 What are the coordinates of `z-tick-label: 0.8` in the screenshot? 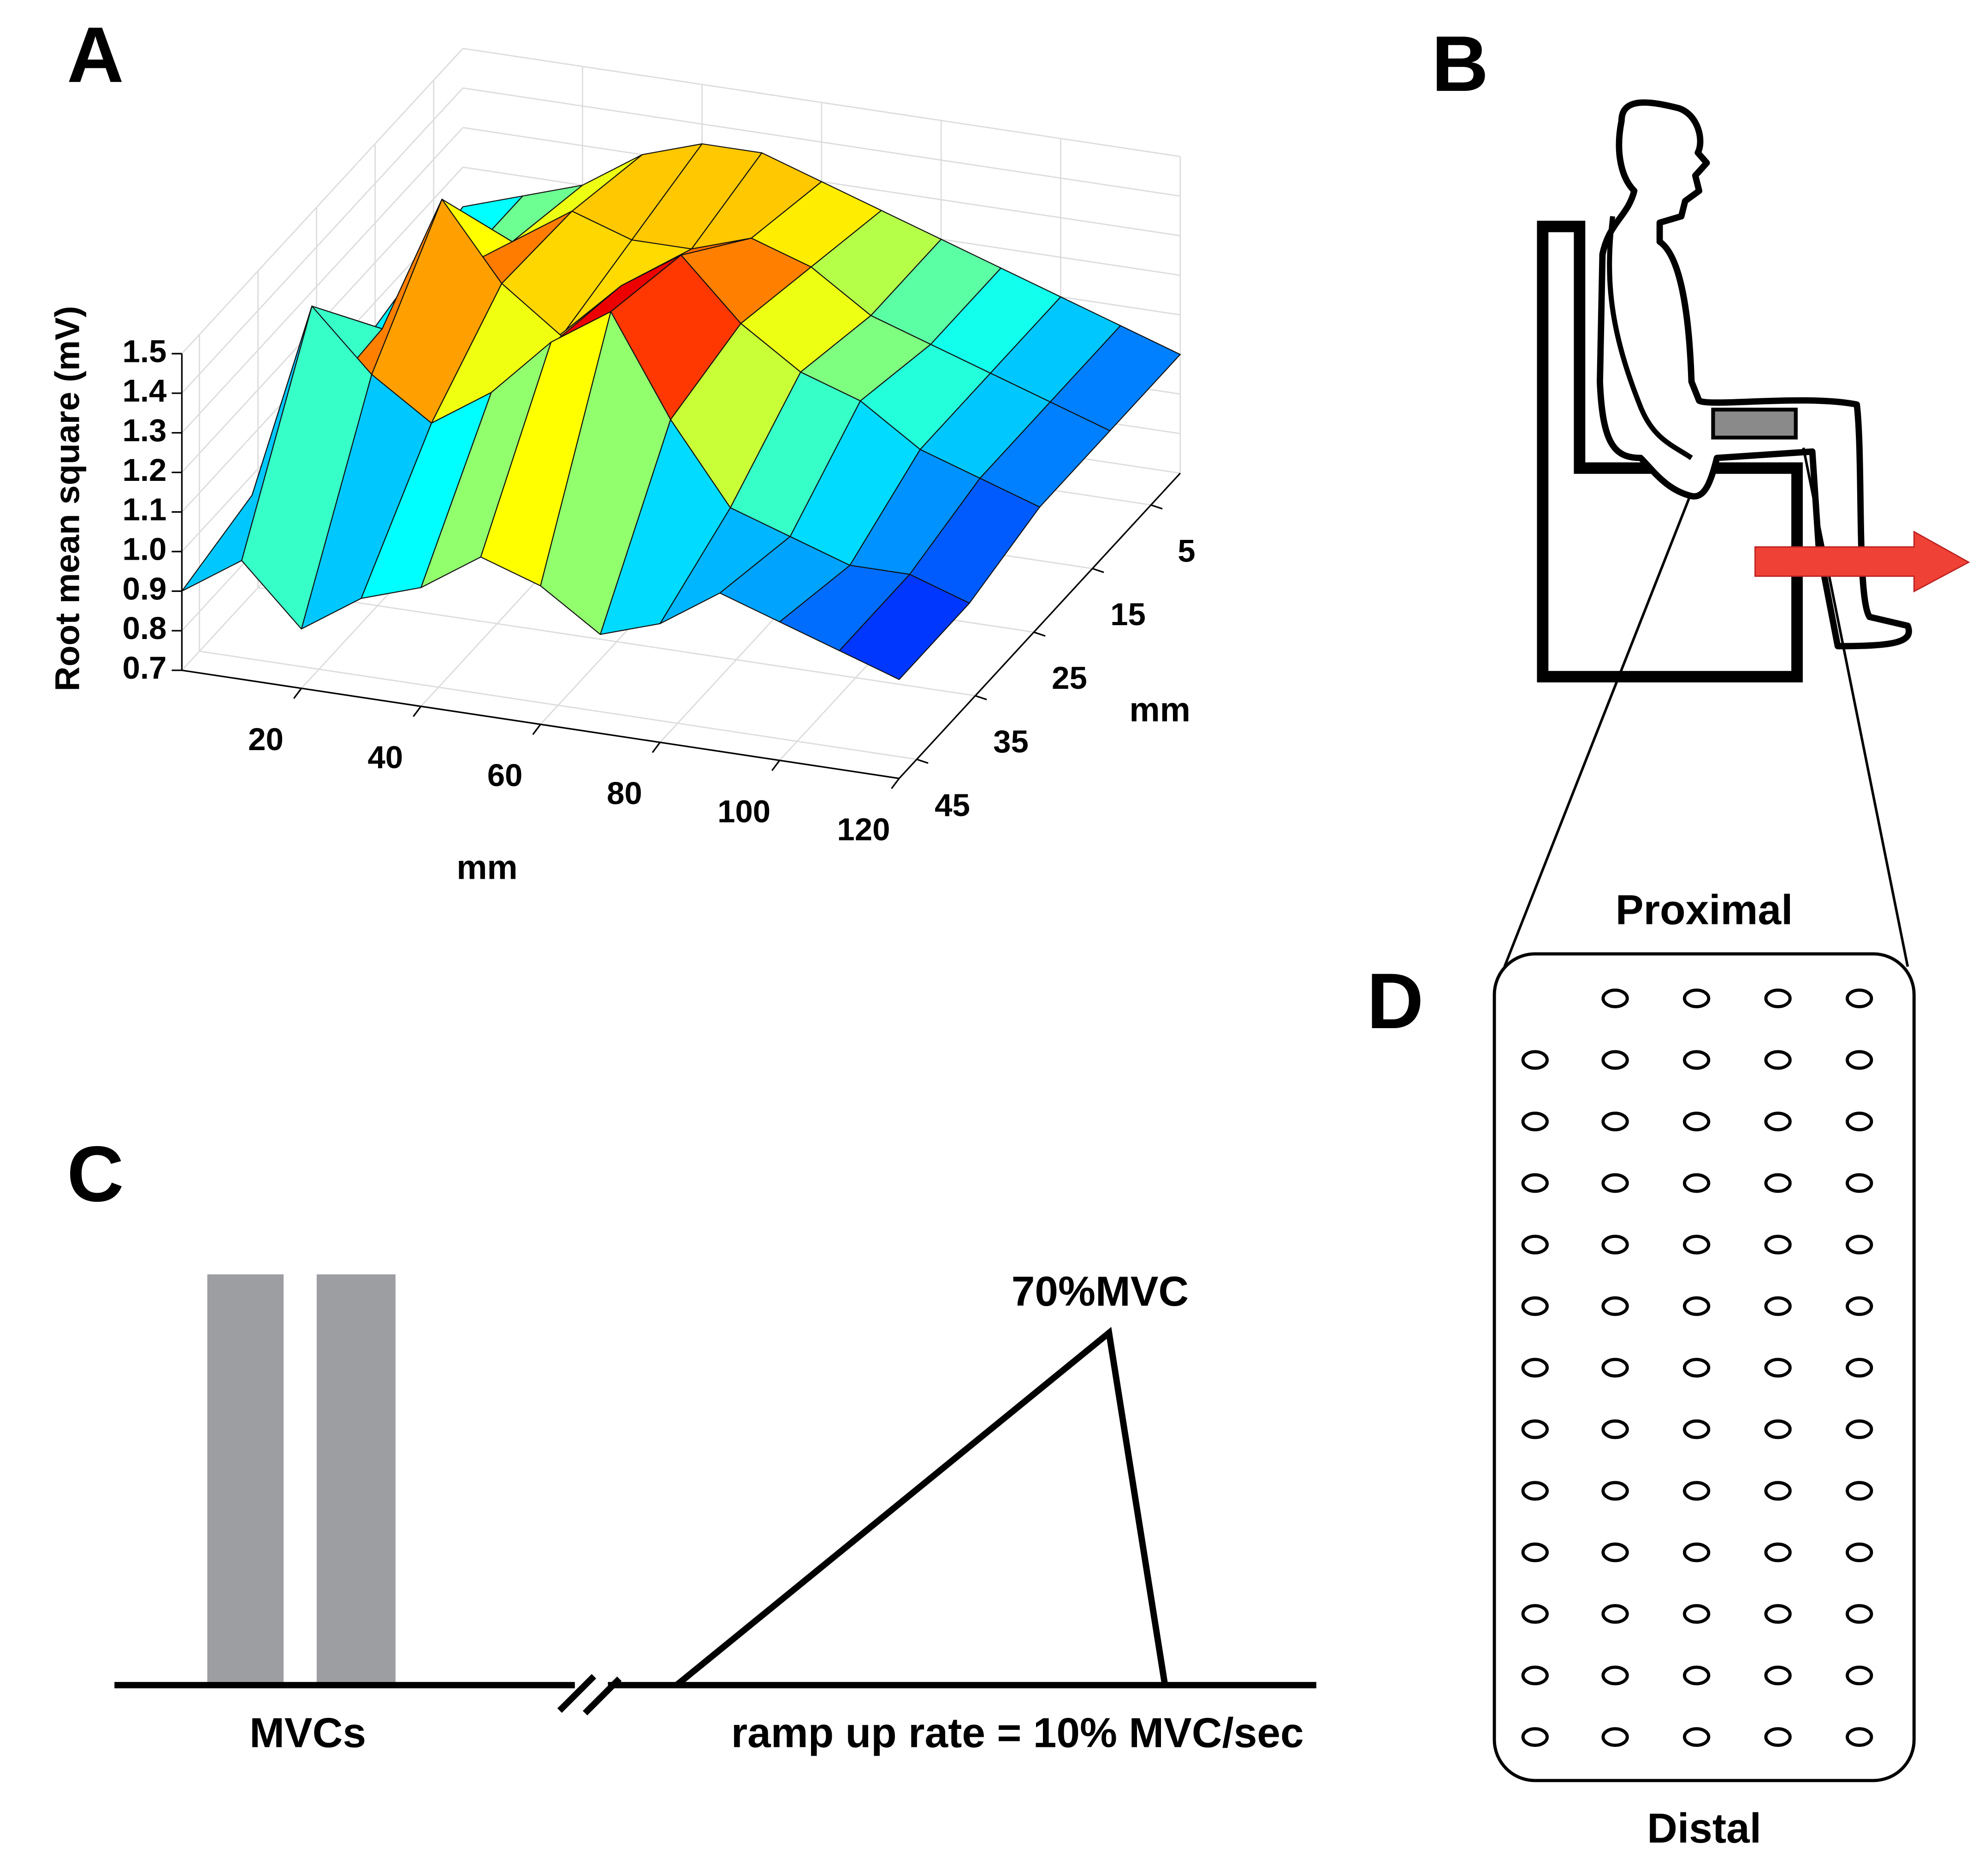 It's located at (144, 628).